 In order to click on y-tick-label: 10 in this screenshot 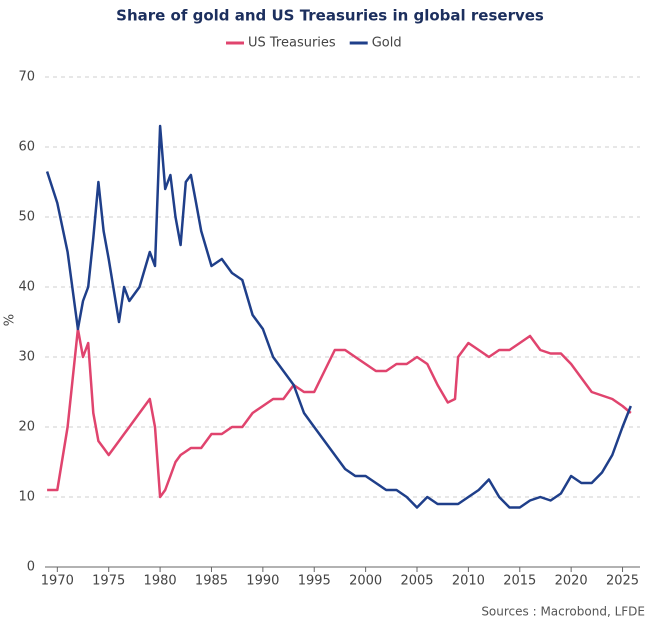, I will do `click(26, 497)`.